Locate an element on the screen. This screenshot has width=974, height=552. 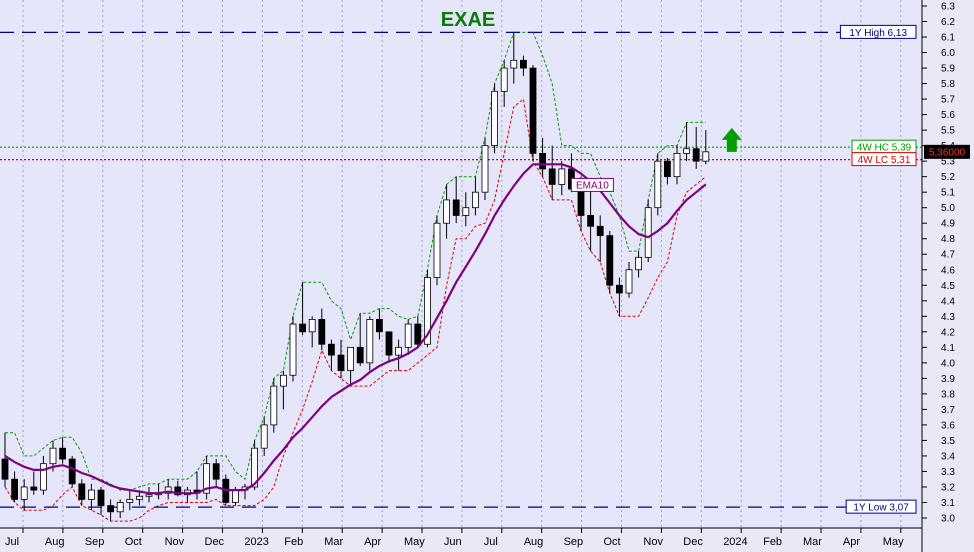
y-tick-label: 5.5 is located at coordinates (948, 131).